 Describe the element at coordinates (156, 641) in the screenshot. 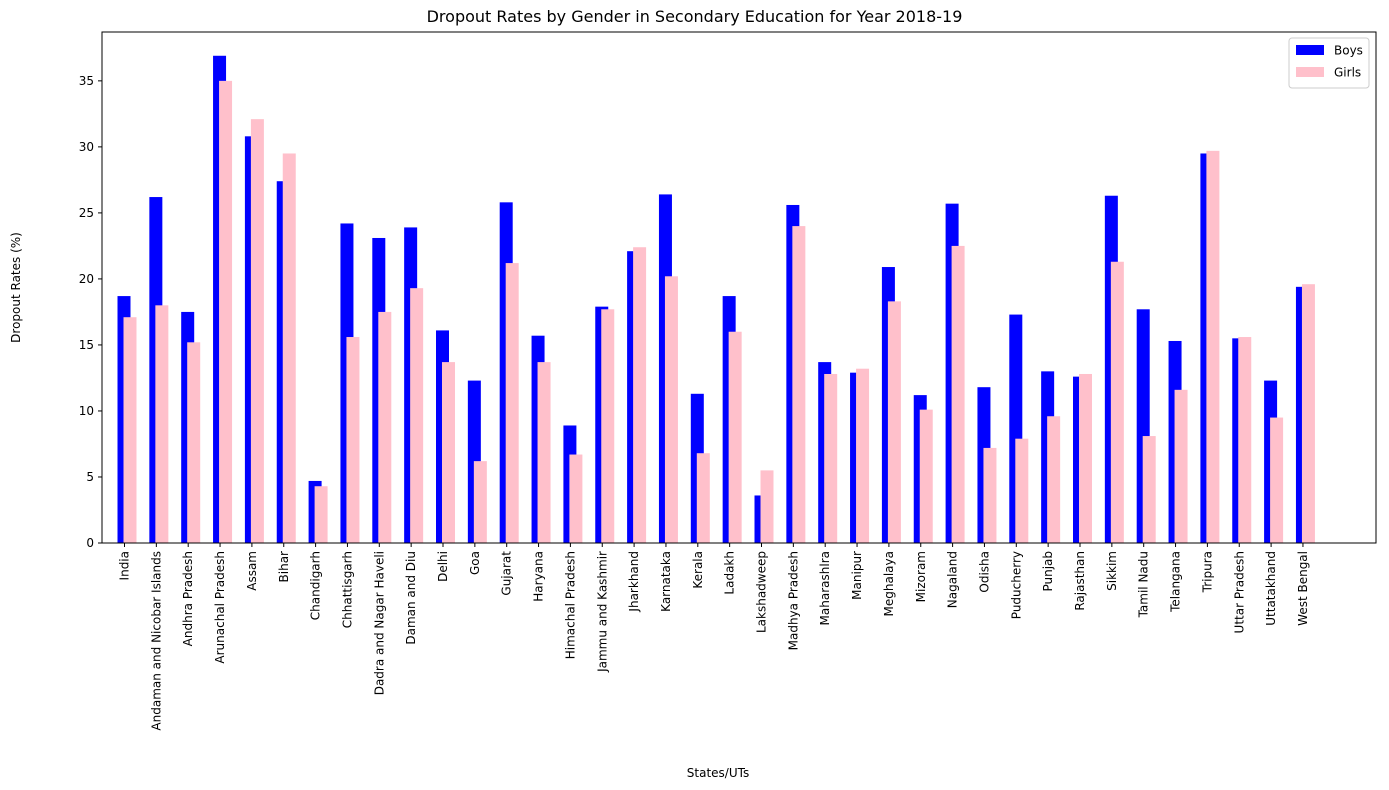

I see `x-tick-label: Andaman and Nicobar Islands` at that location.